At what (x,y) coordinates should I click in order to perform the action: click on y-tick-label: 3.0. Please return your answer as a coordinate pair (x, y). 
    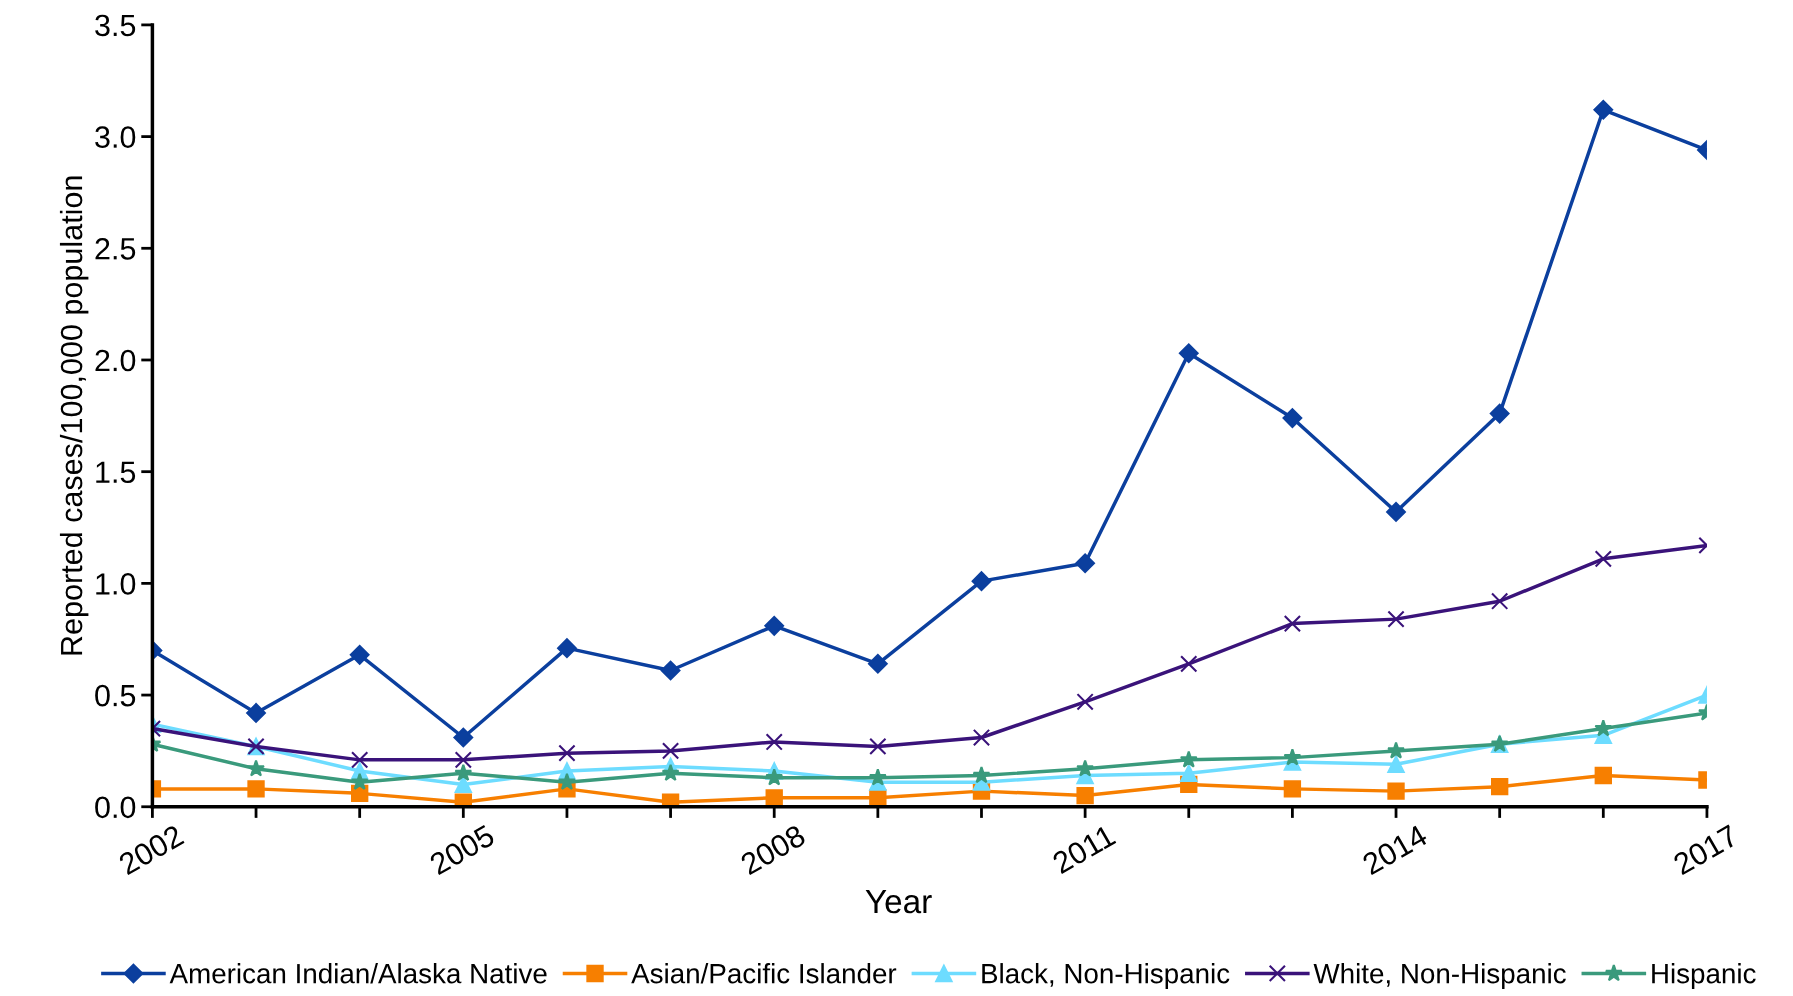
    Looking at the image, I should click on (115, 137).